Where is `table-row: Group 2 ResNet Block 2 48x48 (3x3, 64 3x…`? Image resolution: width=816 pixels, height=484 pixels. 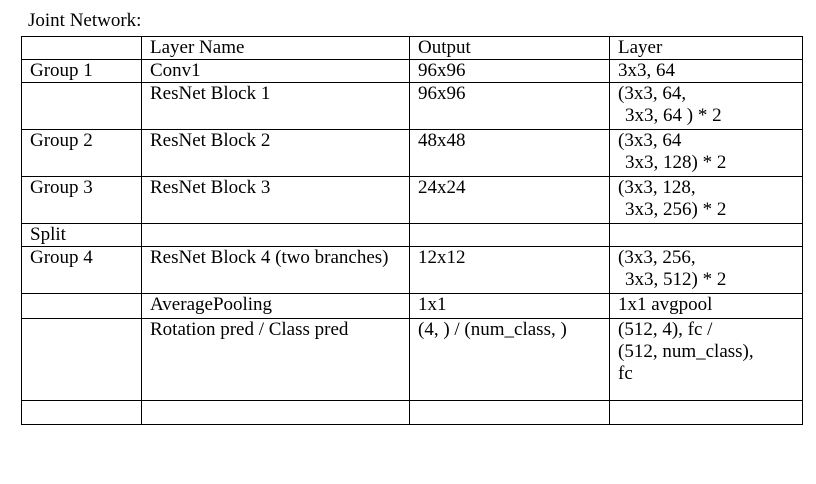 table-row: Group 2 ResNet Block 2 48x48 (3x3, 64 3x… is located at coordinates (412, 153).